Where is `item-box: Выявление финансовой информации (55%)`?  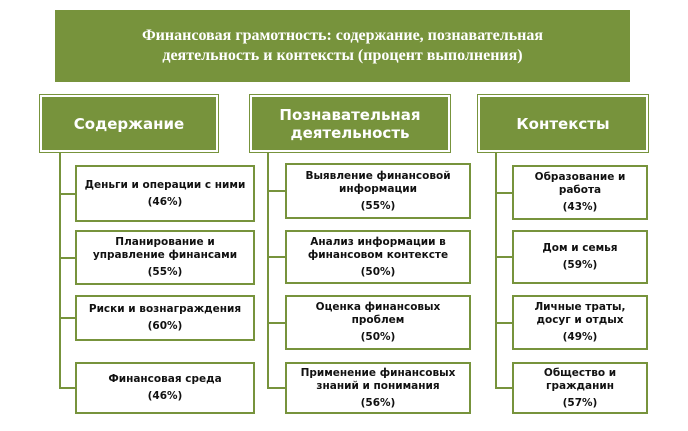 item-box: Выявление финансовой информации (55%) is located at coordinates (378, 191).